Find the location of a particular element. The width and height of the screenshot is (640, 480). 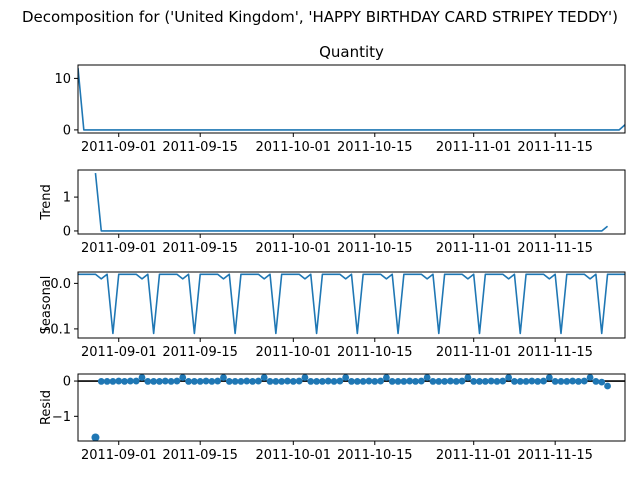

seasonal-x-tick-label: 2011-10-15 is located at coordinates (375, 352).